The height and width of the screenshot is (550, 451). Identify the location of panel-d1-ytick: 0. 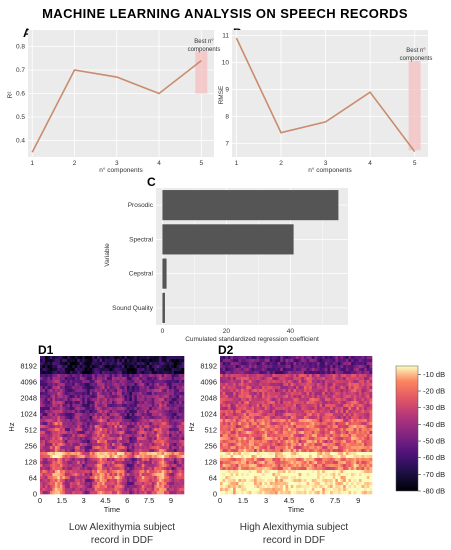
(35, 494).